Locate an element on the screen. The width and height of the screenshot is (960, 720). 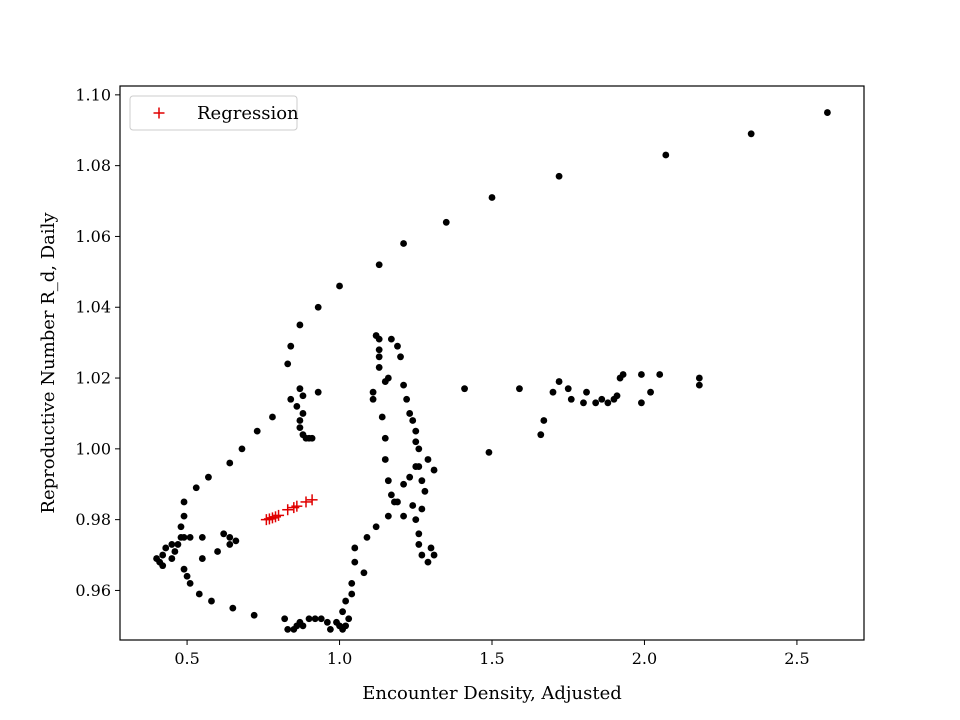
y-tick-label: 0.96 is located at coordinates (93, 590).